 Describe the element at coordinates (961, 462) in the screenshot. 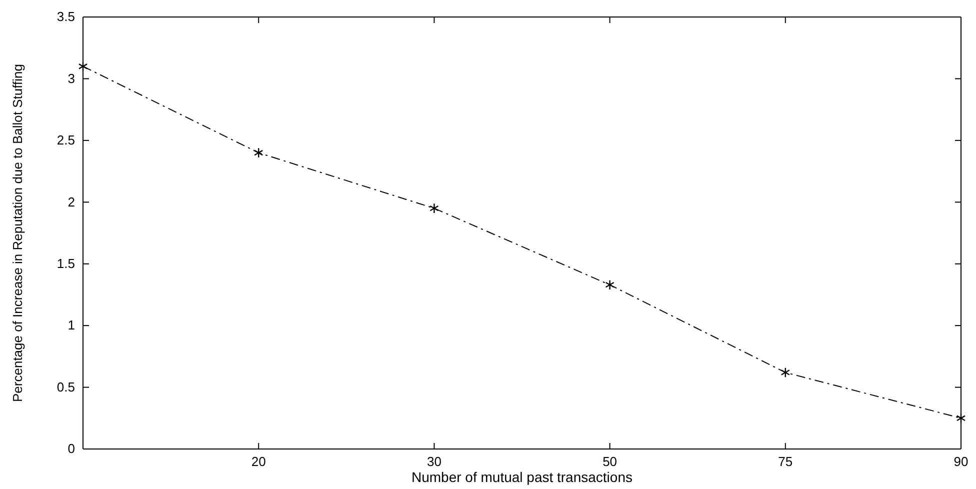

I see `x-tick-label: 90` at that location.